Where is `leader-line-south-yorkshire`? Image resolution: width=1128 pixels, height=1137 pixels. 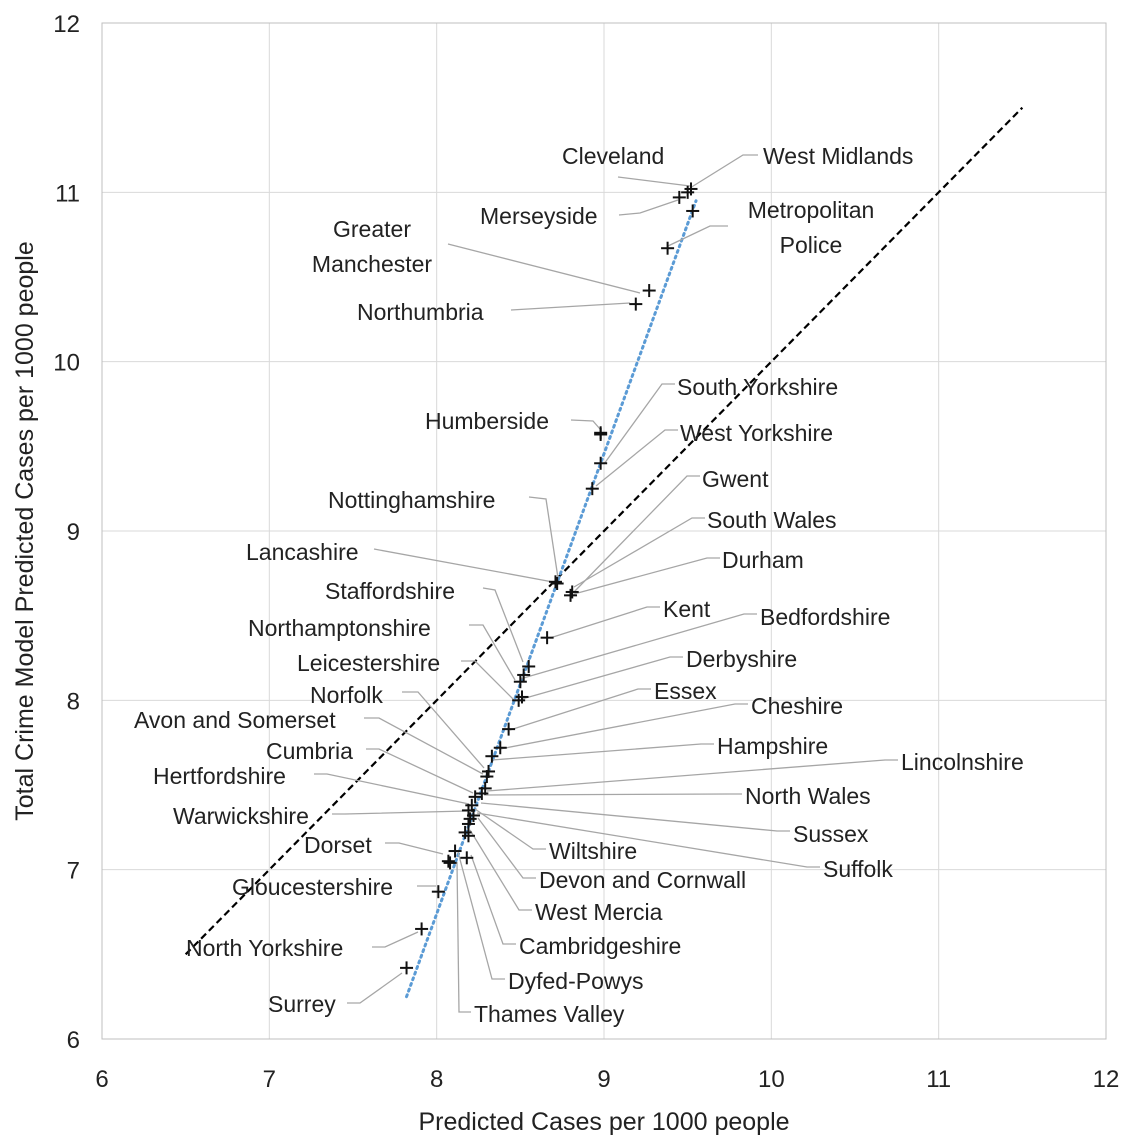
leader-line-south-yorkshire is located at coordinates (639, 424).